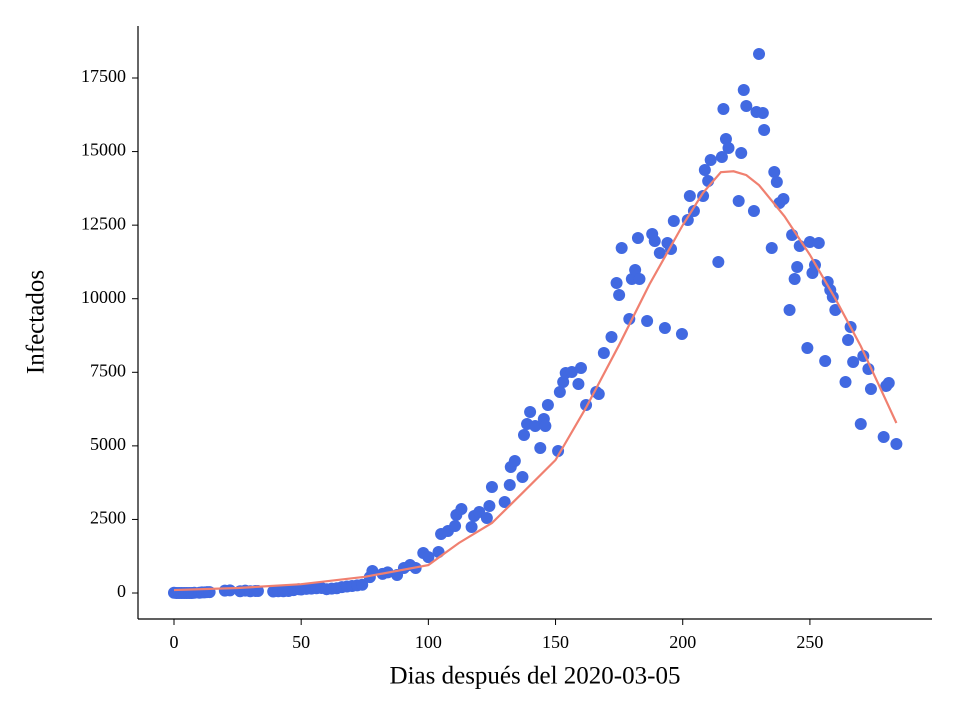 This screenshot has height=721, width=961. What do you see at coordinates (173, 642) in the screenshot?
I see `x-tick-label: 0` at bounding box center [173, 642].